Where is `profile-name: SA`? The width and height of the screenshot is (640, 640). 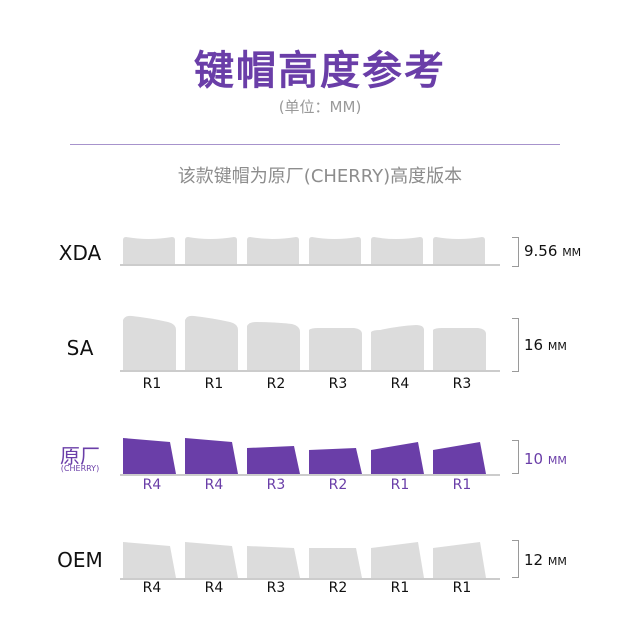 profile-name: SA is located at coordinates (80, 348).